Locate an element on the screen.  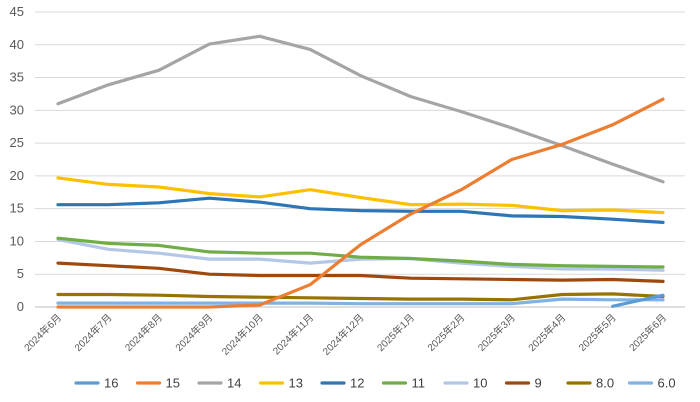
legend-label: 12 is located at coordinates (357, 383).